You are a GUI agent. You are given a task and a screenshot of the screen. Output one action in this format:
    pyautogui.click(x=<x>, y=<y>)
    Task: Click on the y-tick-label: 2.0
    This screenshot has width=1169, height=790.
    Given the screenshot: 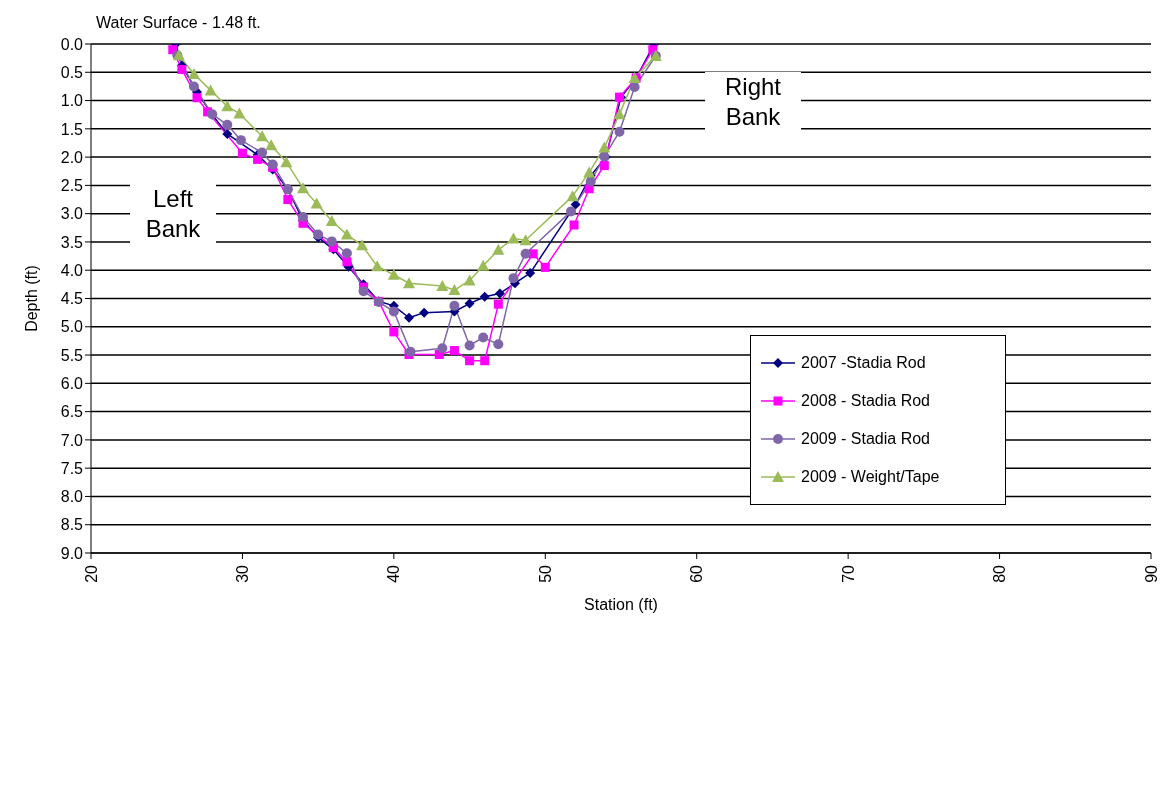 What is the action you would take?
    pyautogui.click(x=72, y=157)
    